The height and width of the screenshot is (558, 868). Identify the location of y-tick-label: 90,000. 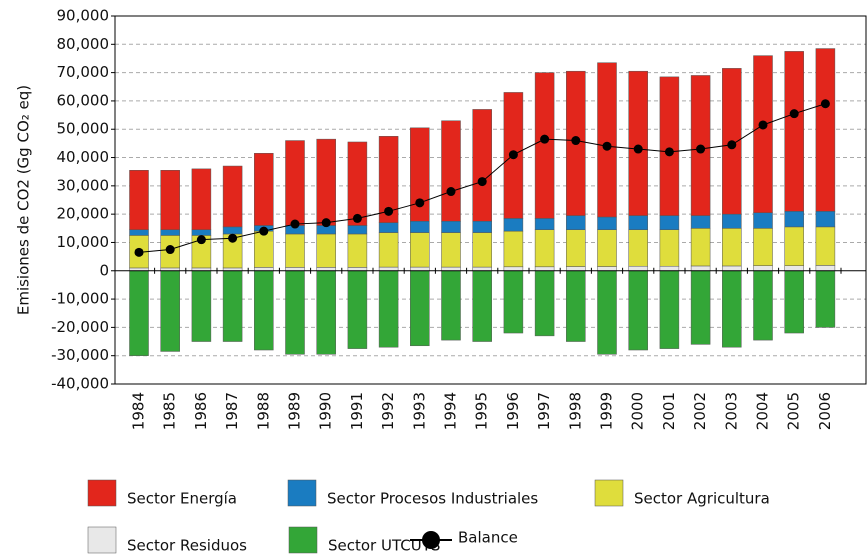
(83, 16).